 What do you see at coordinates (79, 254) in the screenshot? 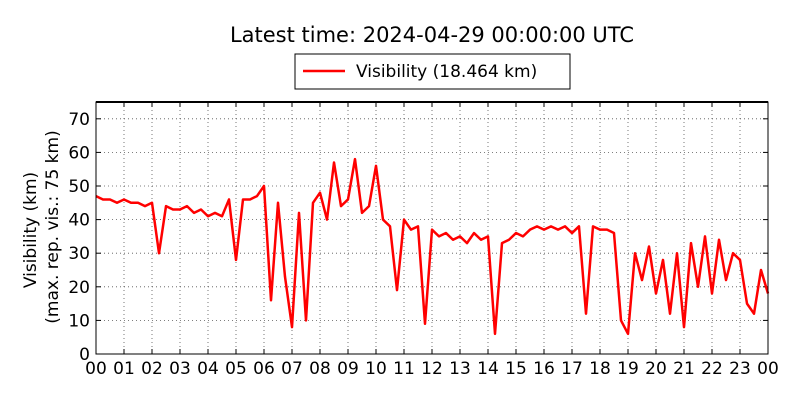
I see `y-tick-label: 30` at bounding box center [79, 254].